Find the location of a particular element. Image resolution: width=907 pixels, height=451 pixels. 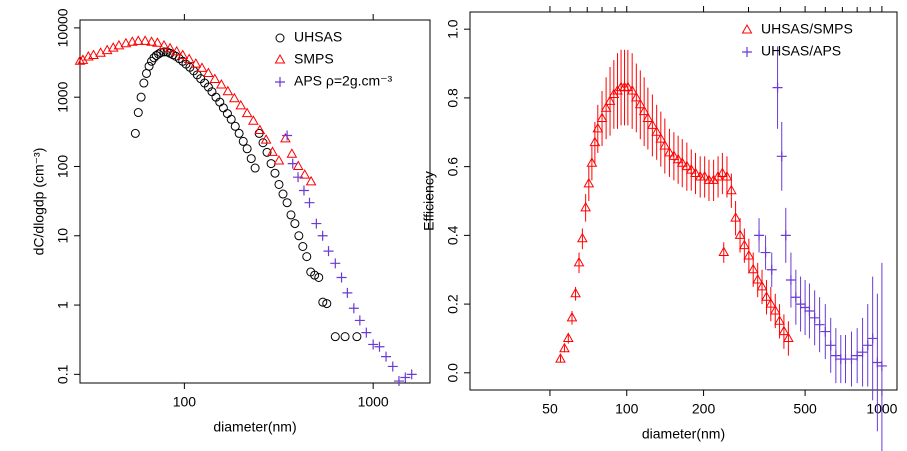

y-tick-label: 0.1 is located at coordinates (63, 374).